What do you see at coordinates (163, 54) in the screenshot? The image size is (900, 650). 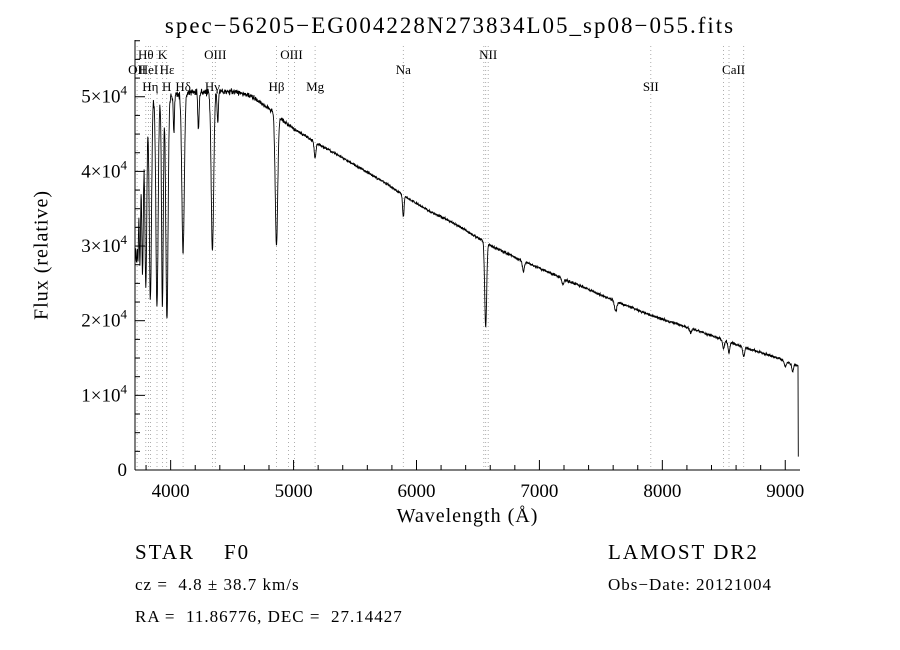 I see `spectral-line-label: K` at bounding box center [163, 54].